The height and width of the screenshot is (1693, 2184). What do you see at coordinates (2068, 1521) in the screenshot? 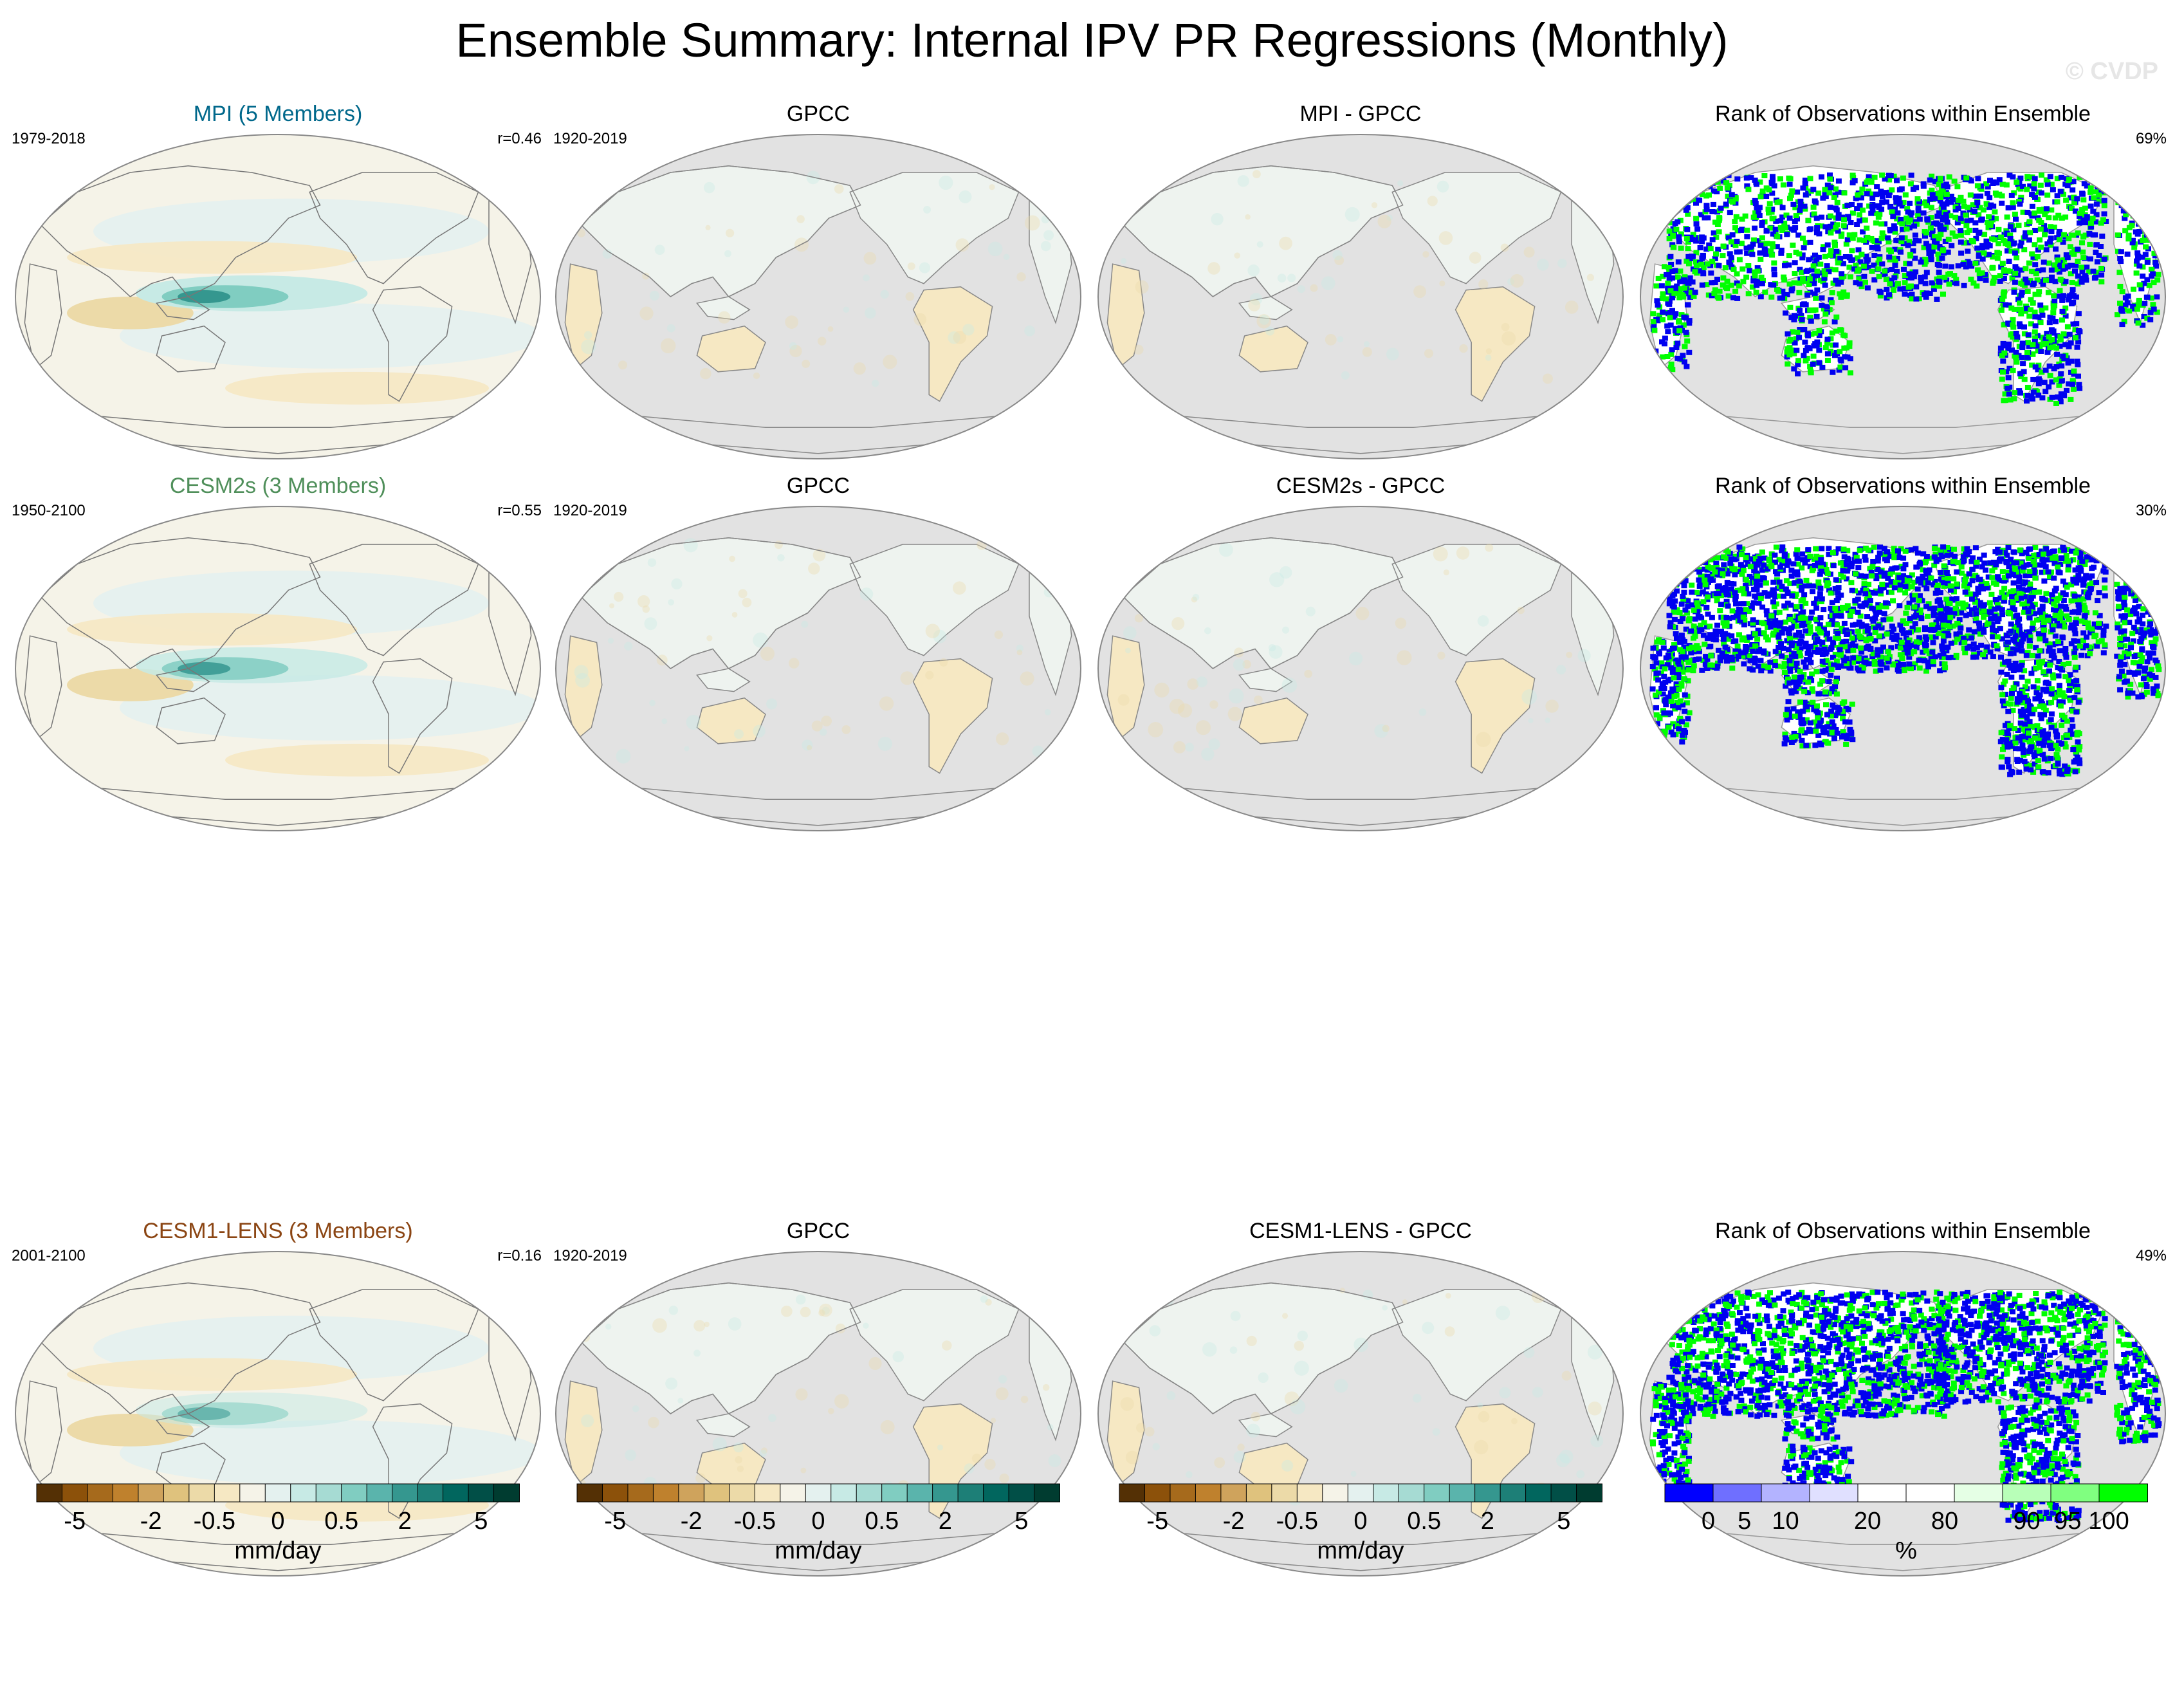
I see `colorbar-tick-label: 95` at bounding box center [2068, 1521].